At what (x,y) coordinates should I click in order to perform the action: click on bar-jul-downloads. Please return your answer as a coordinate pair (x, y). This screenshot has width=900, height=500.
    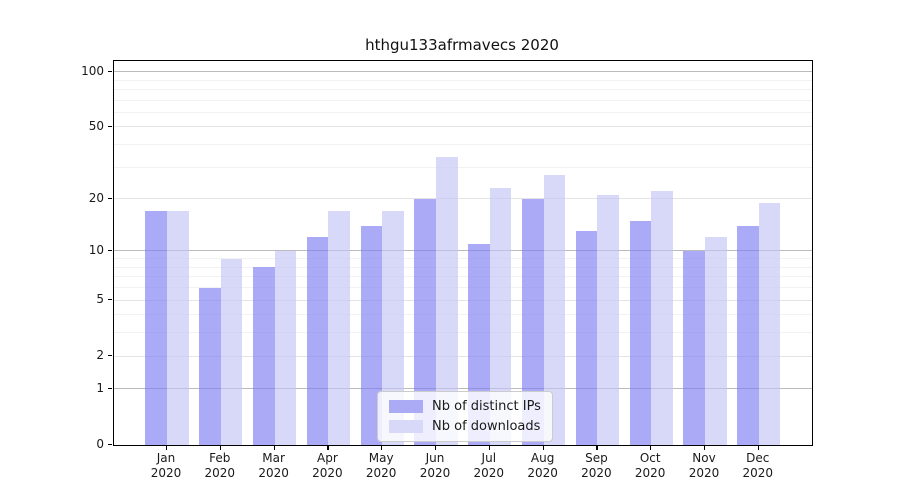
    Looking at the image, I should click on (500, 316).